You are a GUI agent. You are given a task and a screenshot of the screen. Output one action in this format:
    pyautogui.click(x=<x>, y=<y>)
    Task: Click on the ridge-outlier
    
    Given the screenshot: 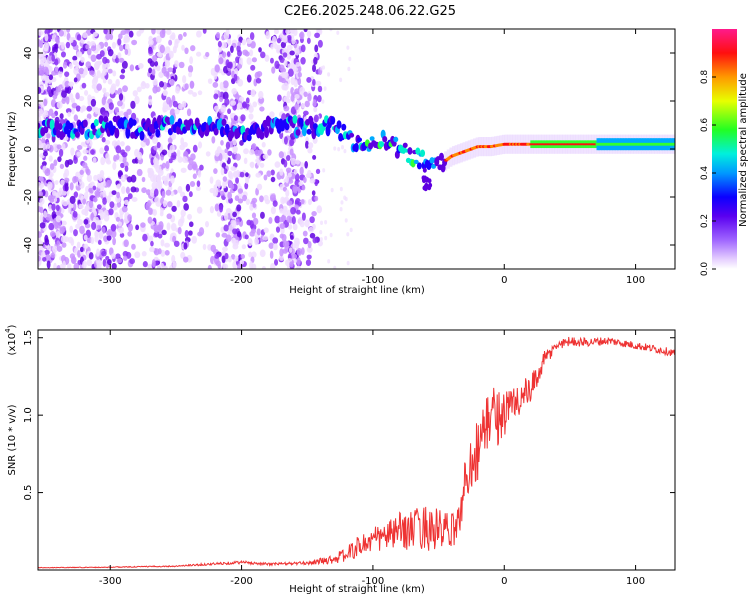 What is the action you would take?
    pyautogui.click(x=424, y=170)
    